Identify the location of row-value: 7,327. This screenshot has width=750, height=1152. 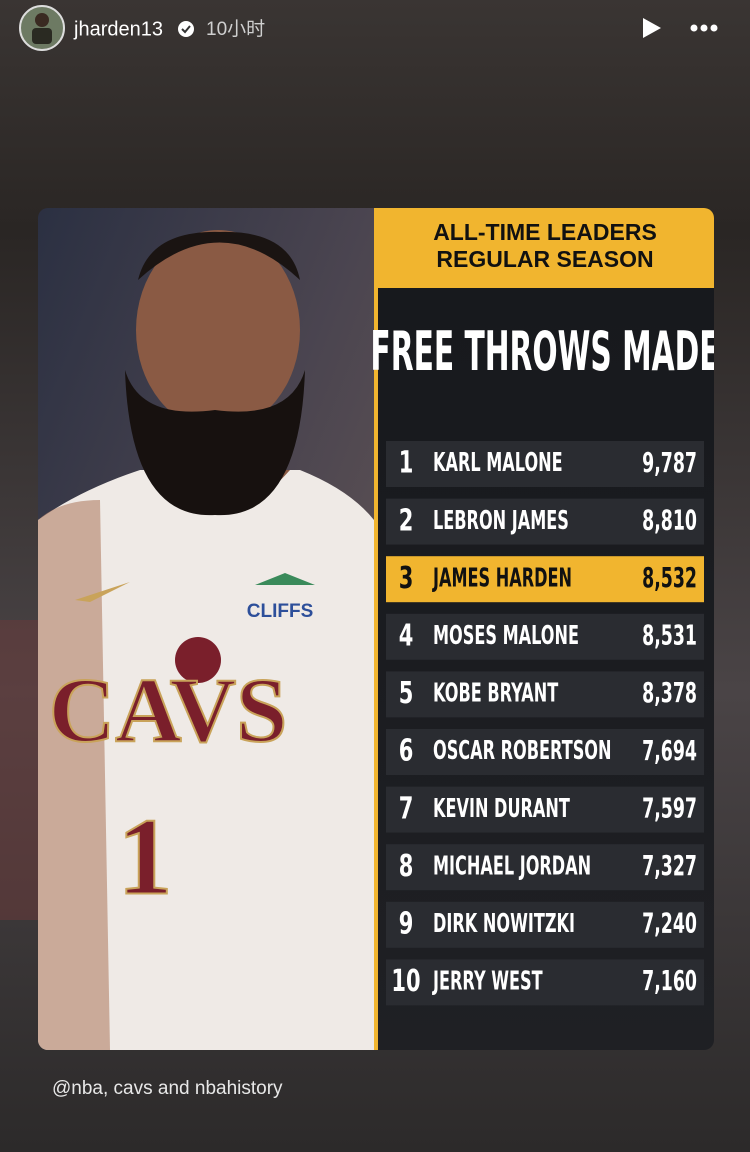
(669, 866).